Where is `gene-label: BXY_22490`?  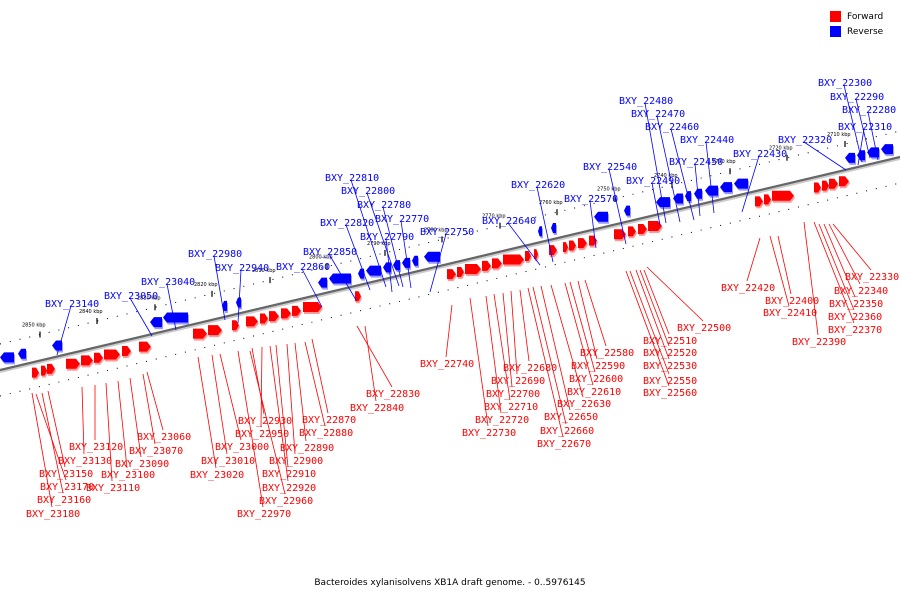 gene-label: BXY_22490 is located at coordinates (653, 181).